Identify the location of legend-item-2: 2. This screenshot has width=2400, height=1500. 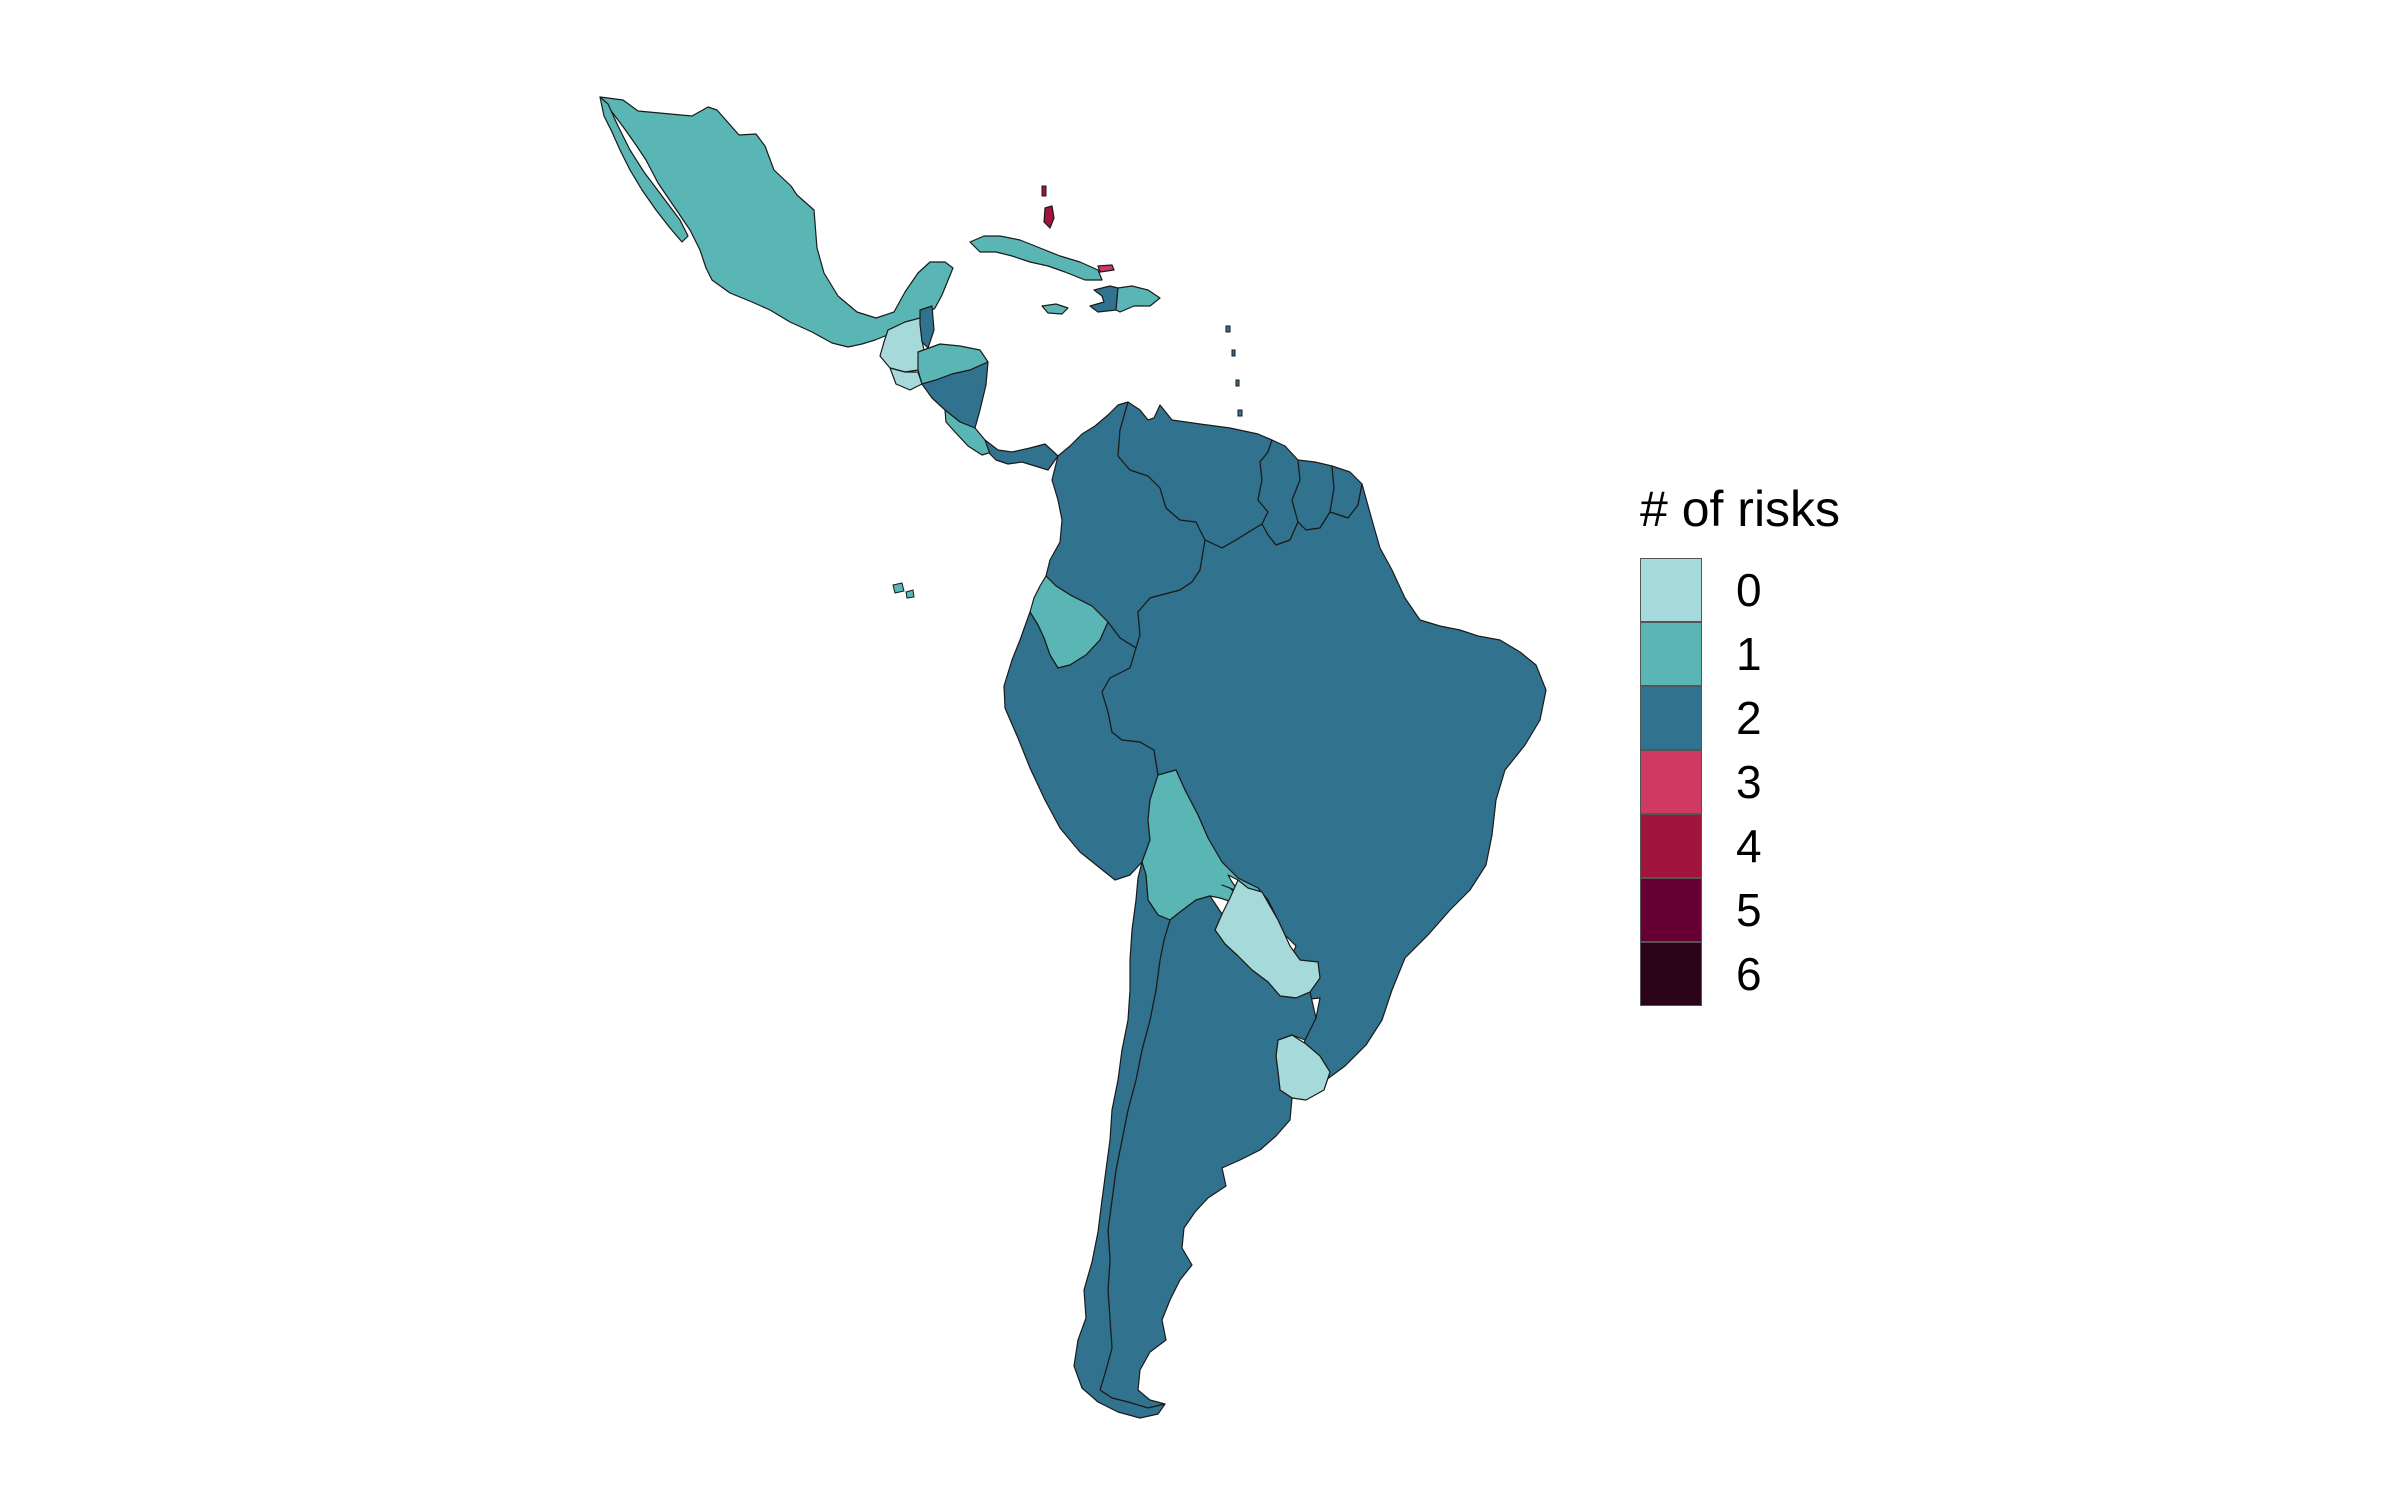
(1740, 718).